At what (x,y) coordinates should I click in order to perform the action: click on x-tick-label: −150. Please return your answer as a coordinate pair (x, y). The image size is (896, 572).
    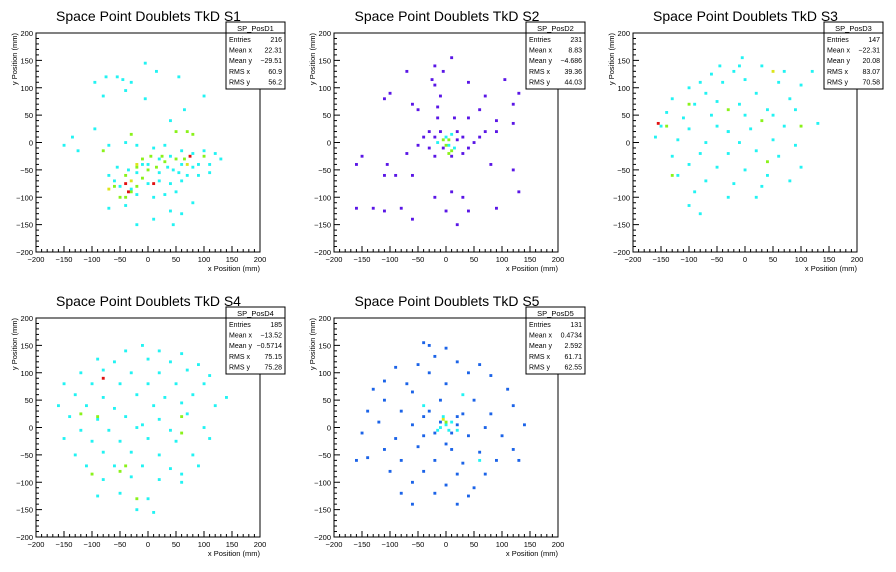
    Looking at the image, I should click on (362, 259).